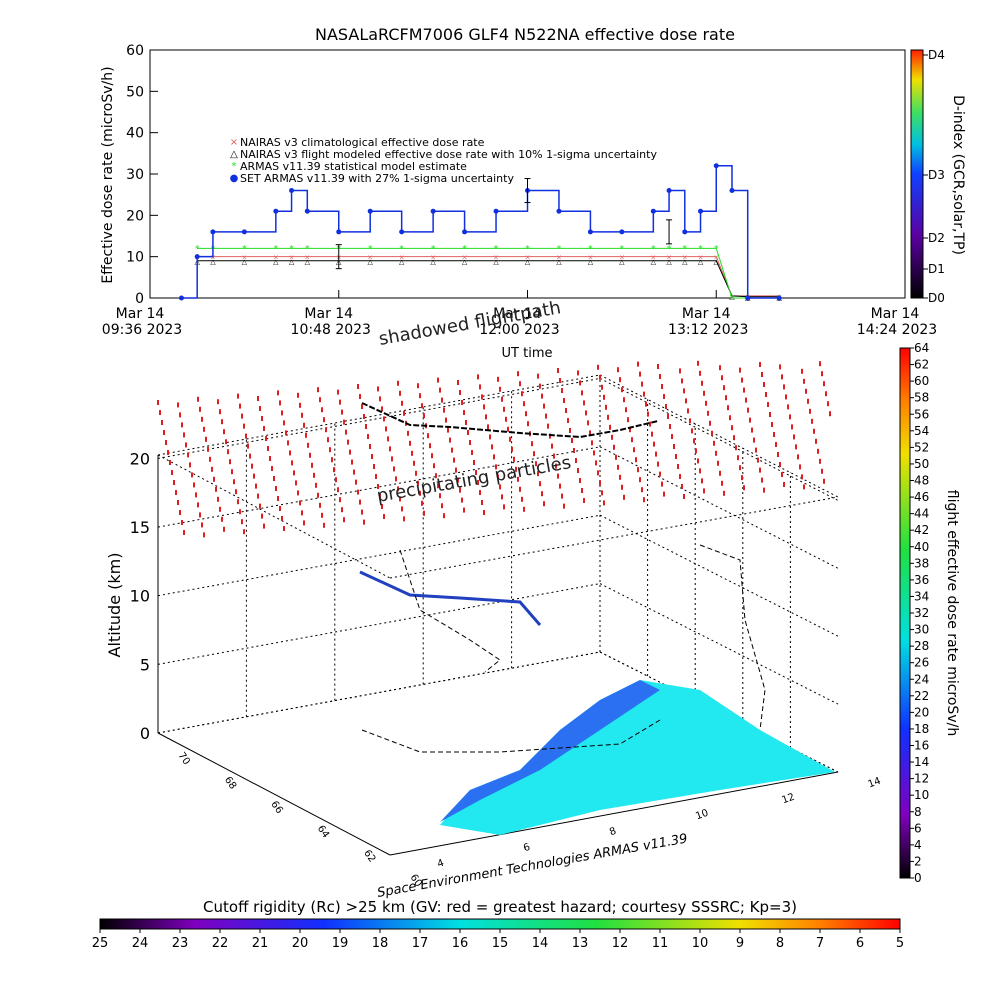  What do you see at coordinates (875, 783) in the screenshot?
I see `lon-tick-label: 14` at bounding box center [875, 783].